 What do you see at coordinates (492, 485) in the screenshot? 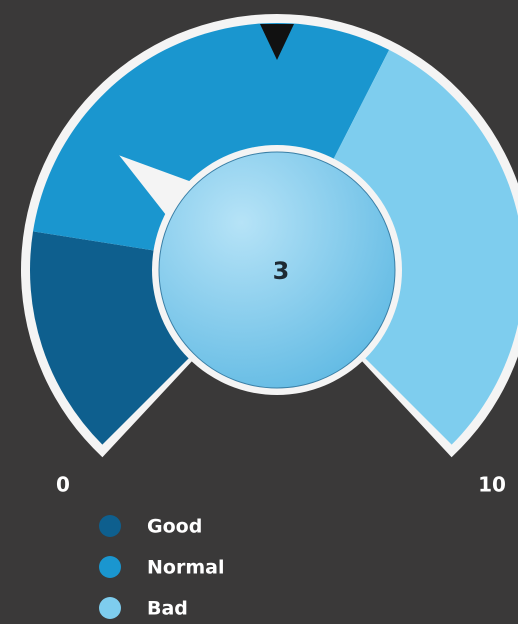
I see `range-max-label: 10` at bounding box center [492, 485].